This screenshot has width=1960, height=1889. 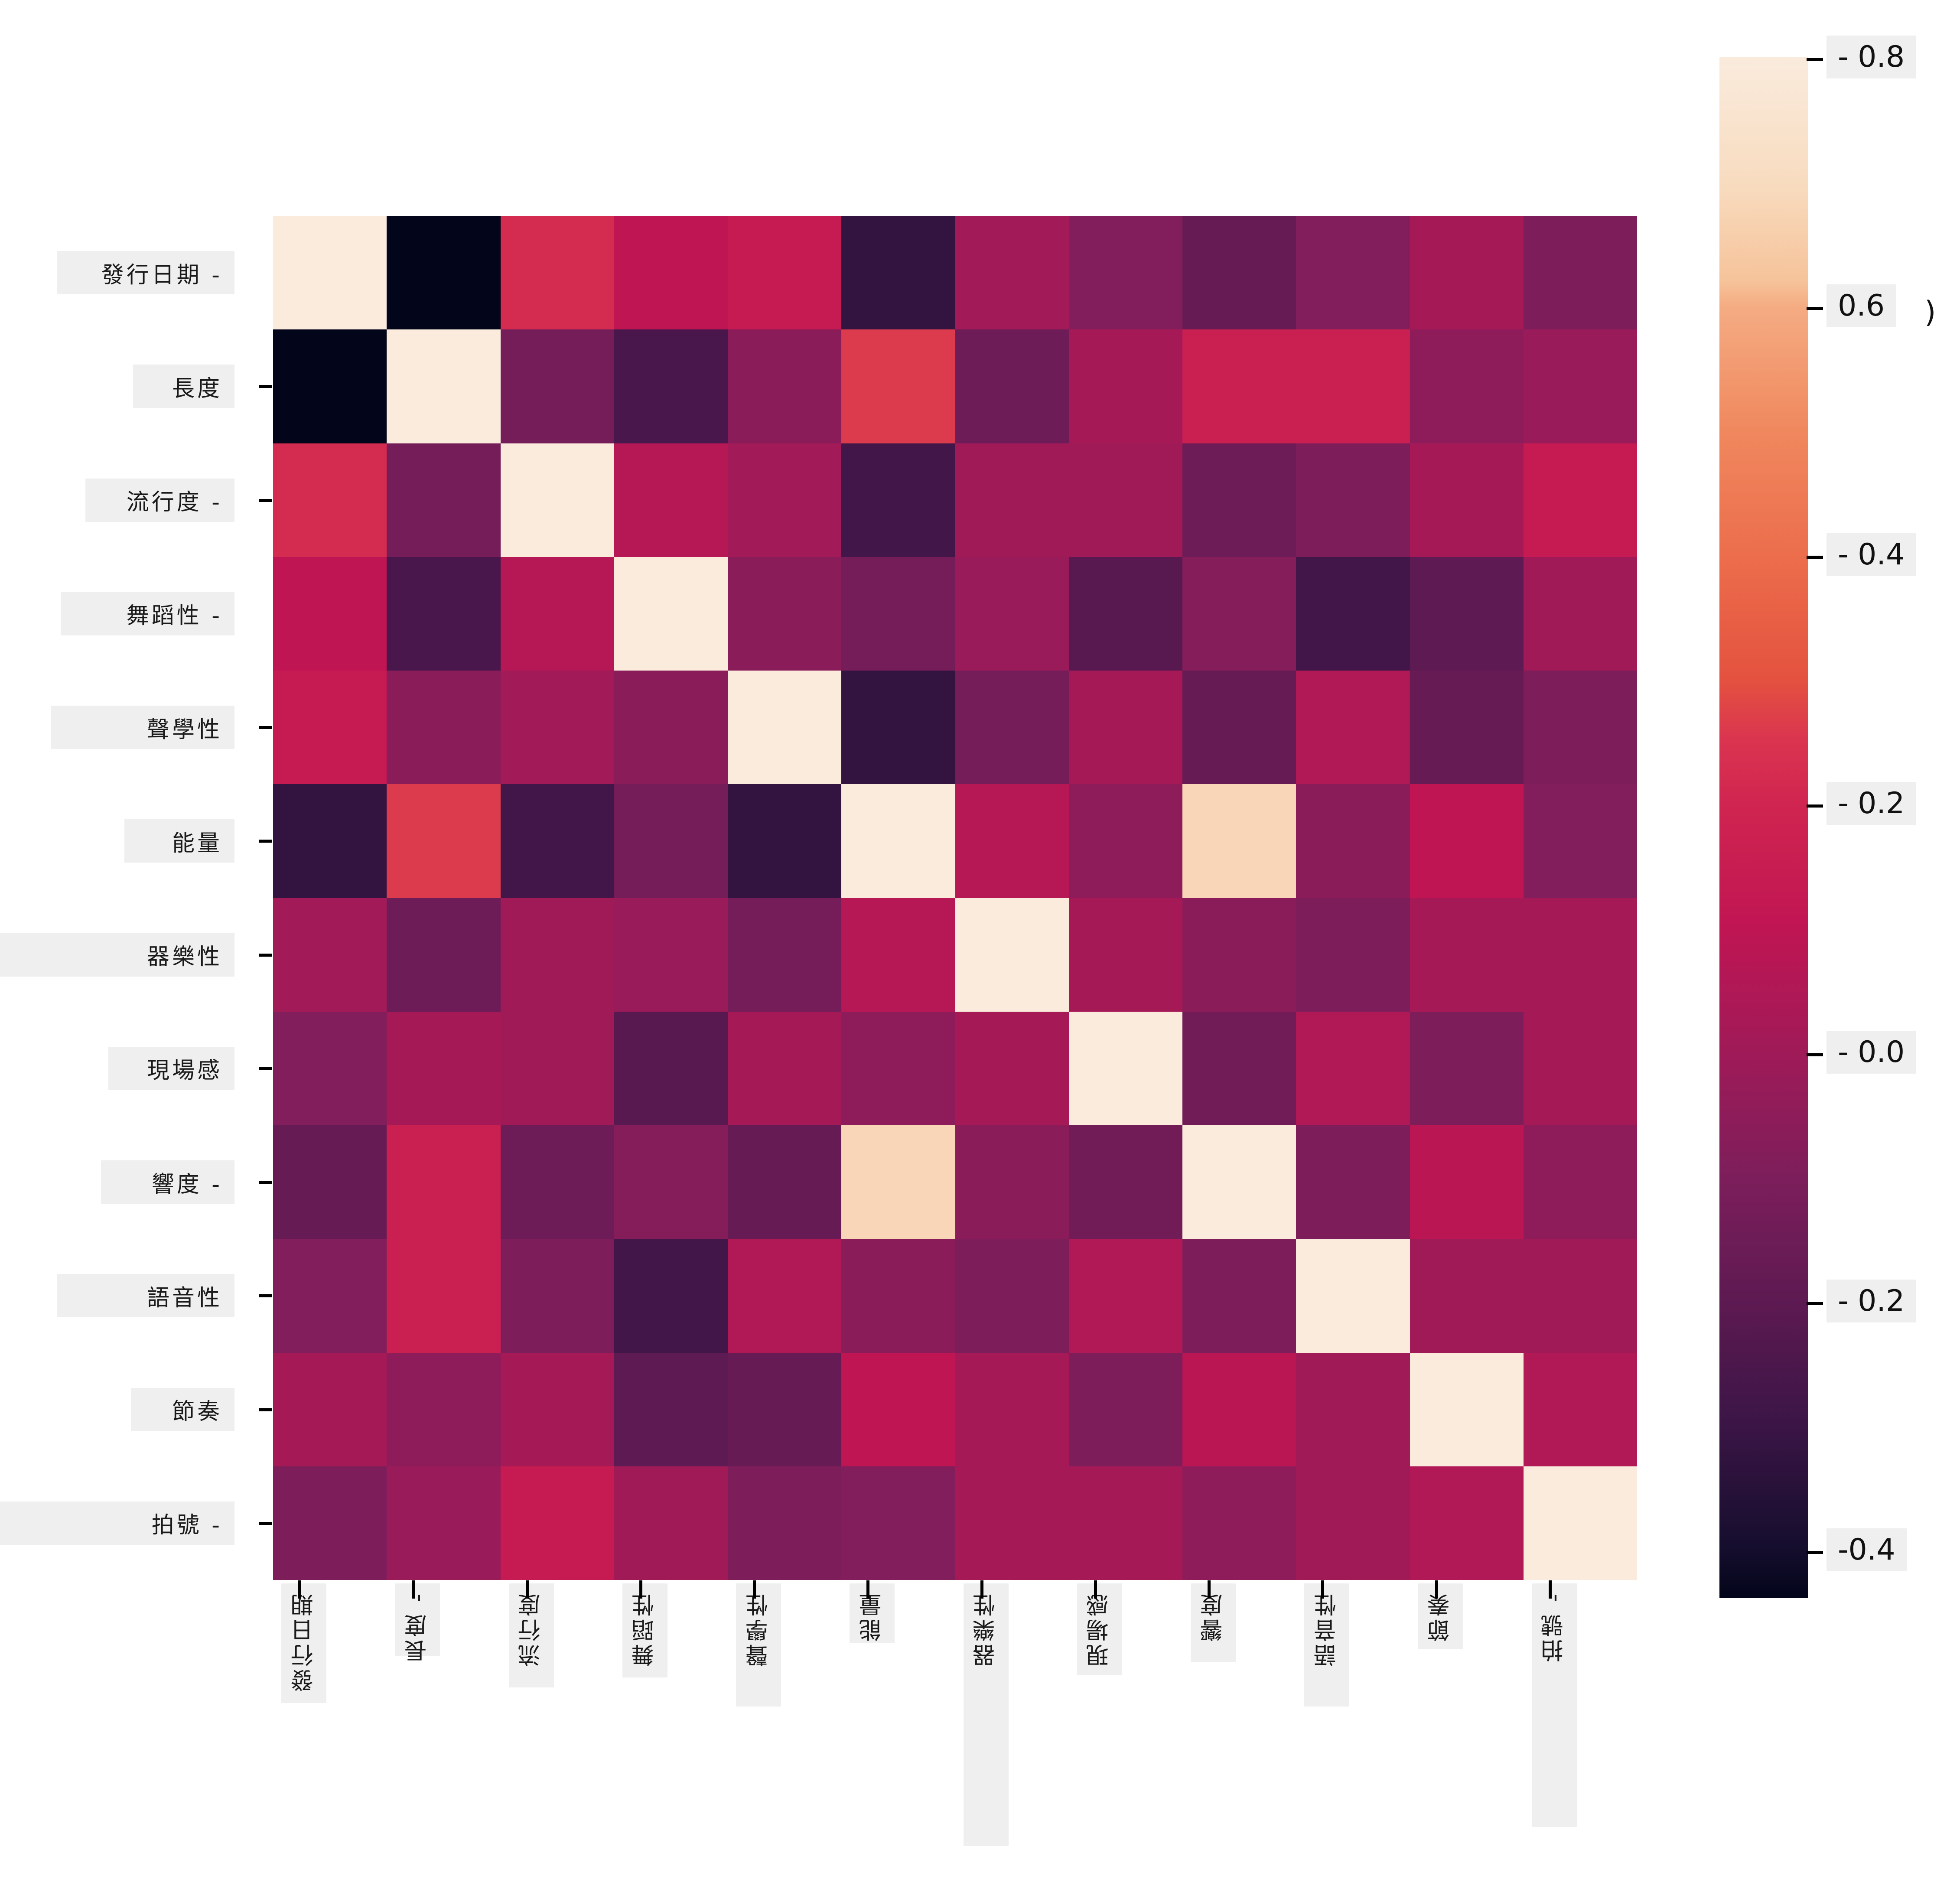 What do you see at coordinates (330, 1296) in the screenshot?
I see `heatmap-cell-r9c0` at bounding box center [330, 1296].